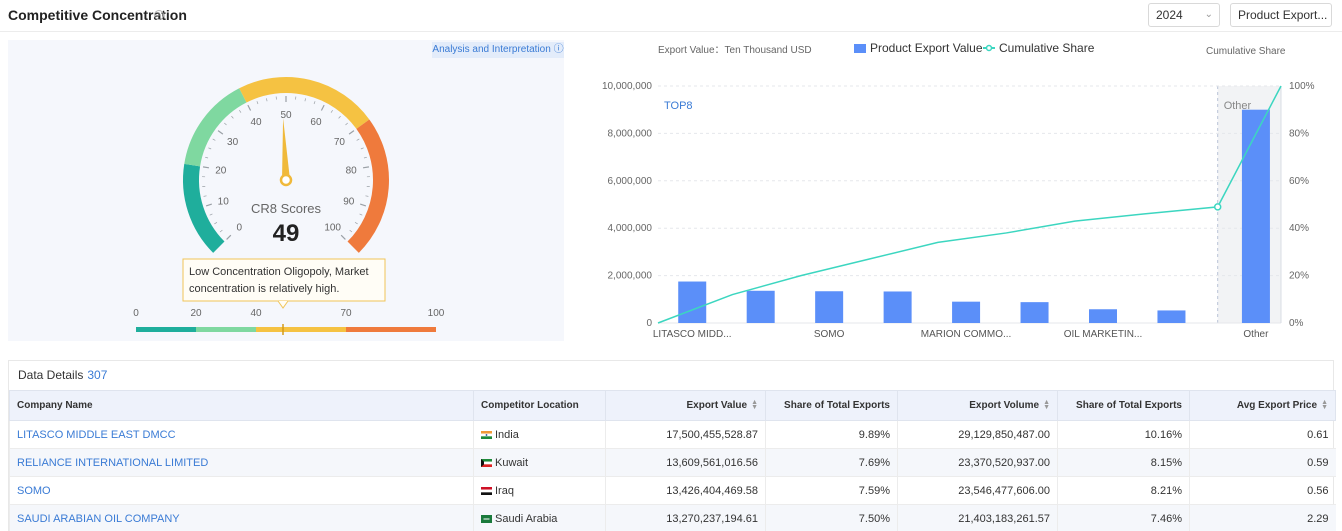 This screenshot has height=531, width=1342. I want to click on dial-label: 30, so click(233, 142).